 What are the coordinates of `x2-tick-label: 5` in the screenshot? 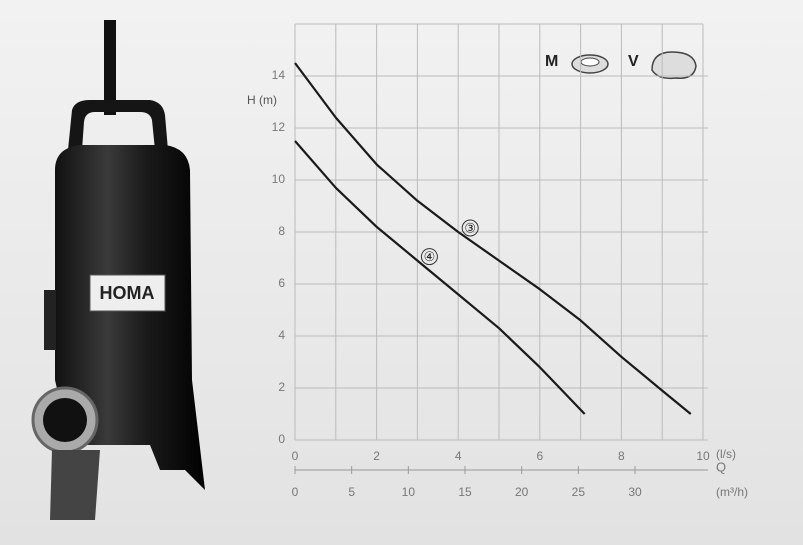 It's located at (351, 492).